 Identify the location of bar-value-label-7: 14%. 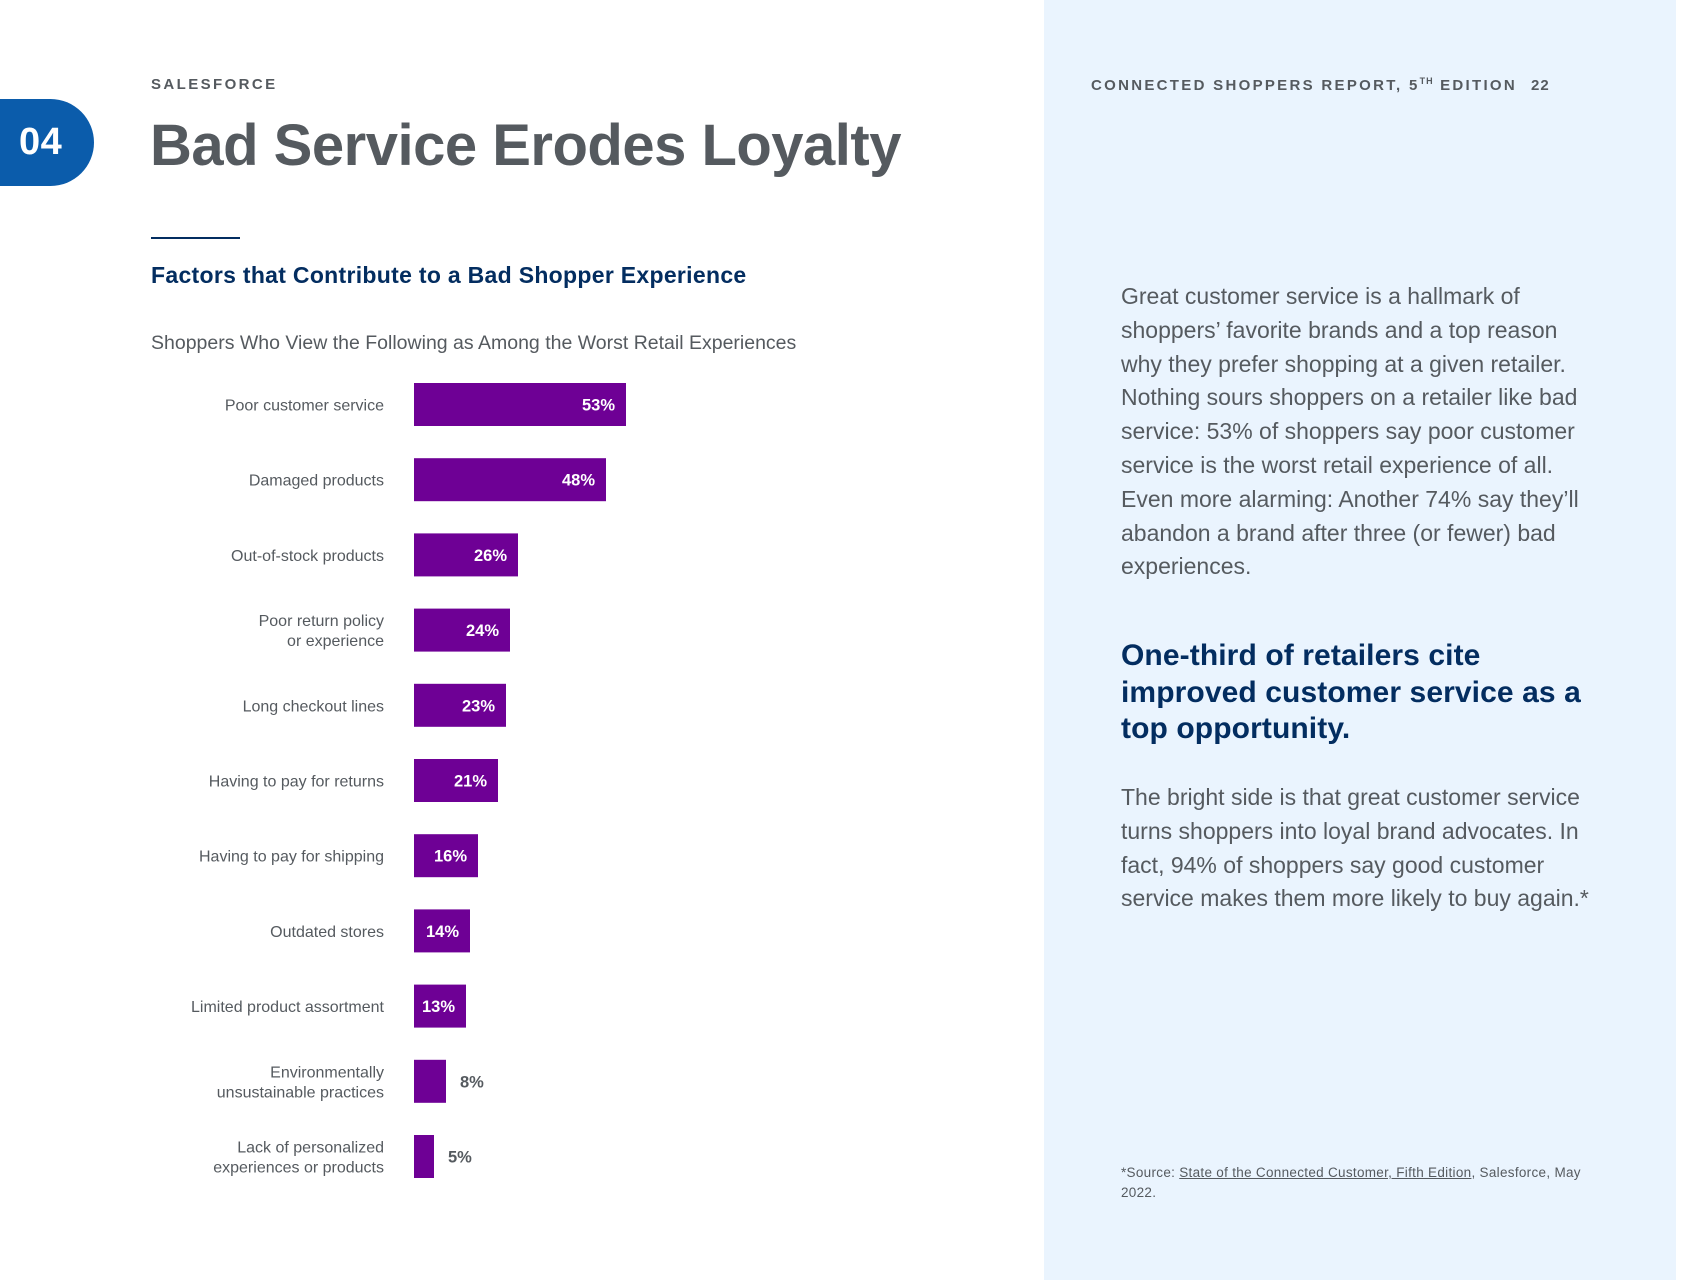
(442, 932).